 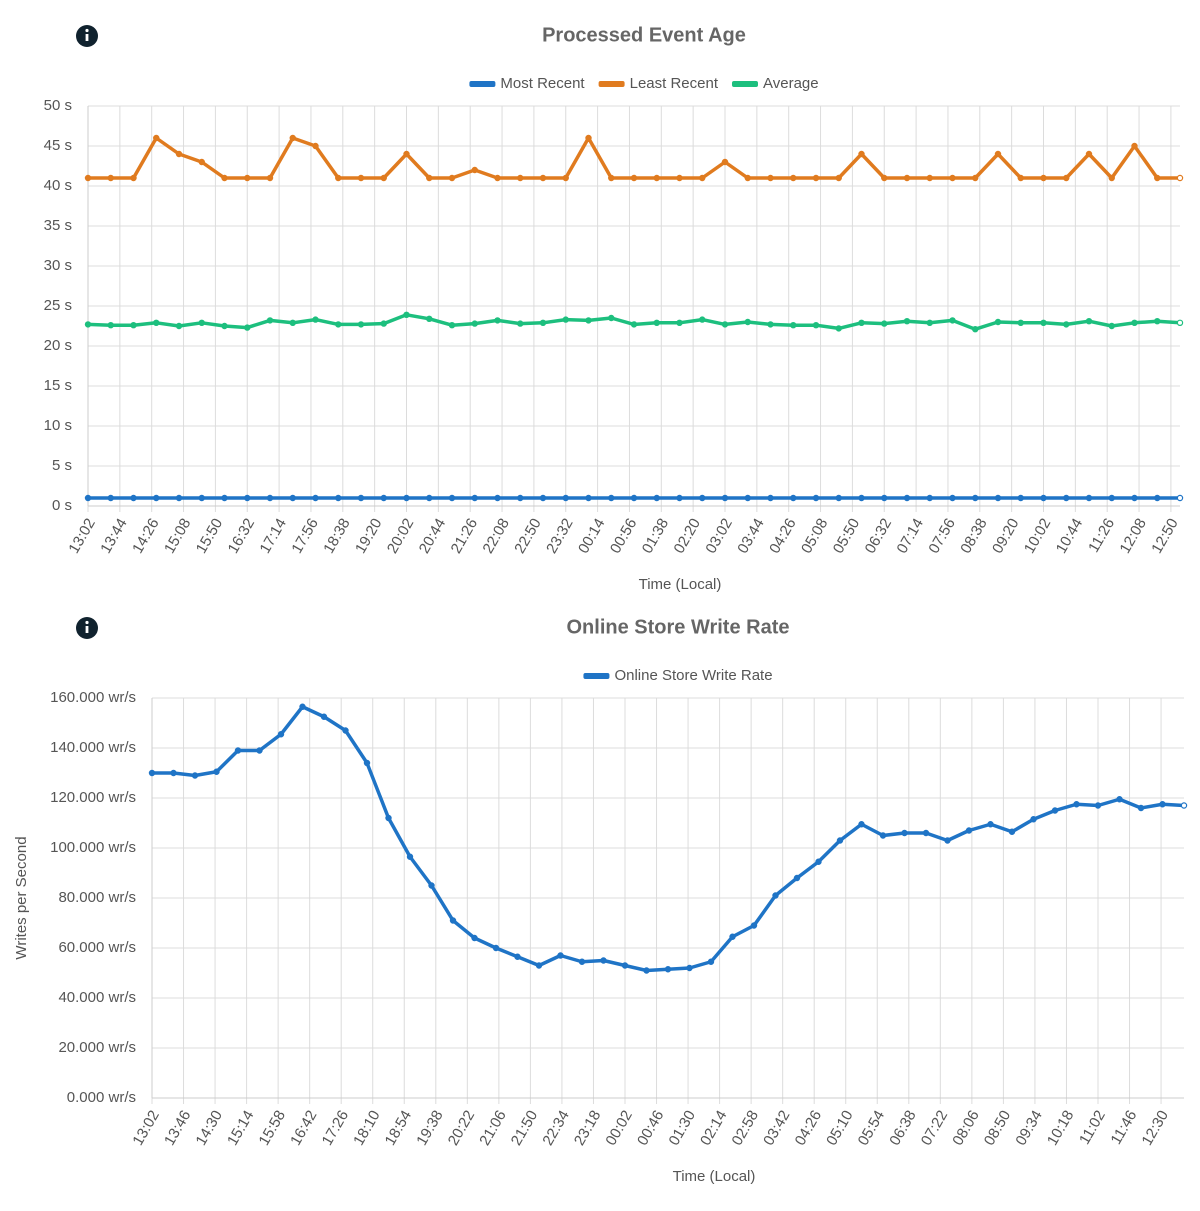 I want to click on x-tick-label: 15:08, so click(x=177, y=535).